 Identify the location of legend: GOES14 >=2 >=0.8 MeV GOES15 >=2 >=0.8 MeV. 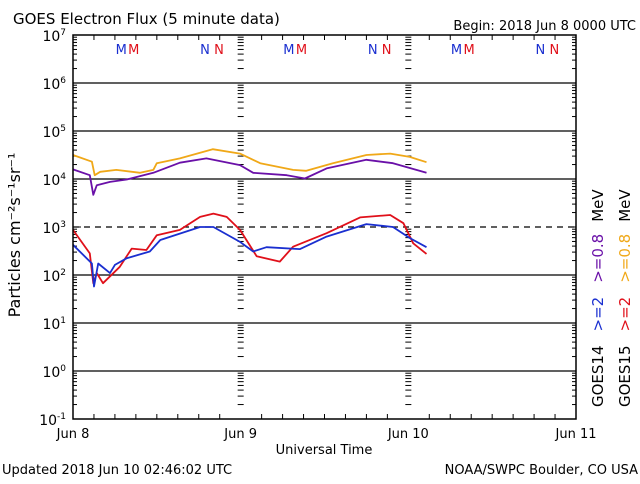
(611, 298).